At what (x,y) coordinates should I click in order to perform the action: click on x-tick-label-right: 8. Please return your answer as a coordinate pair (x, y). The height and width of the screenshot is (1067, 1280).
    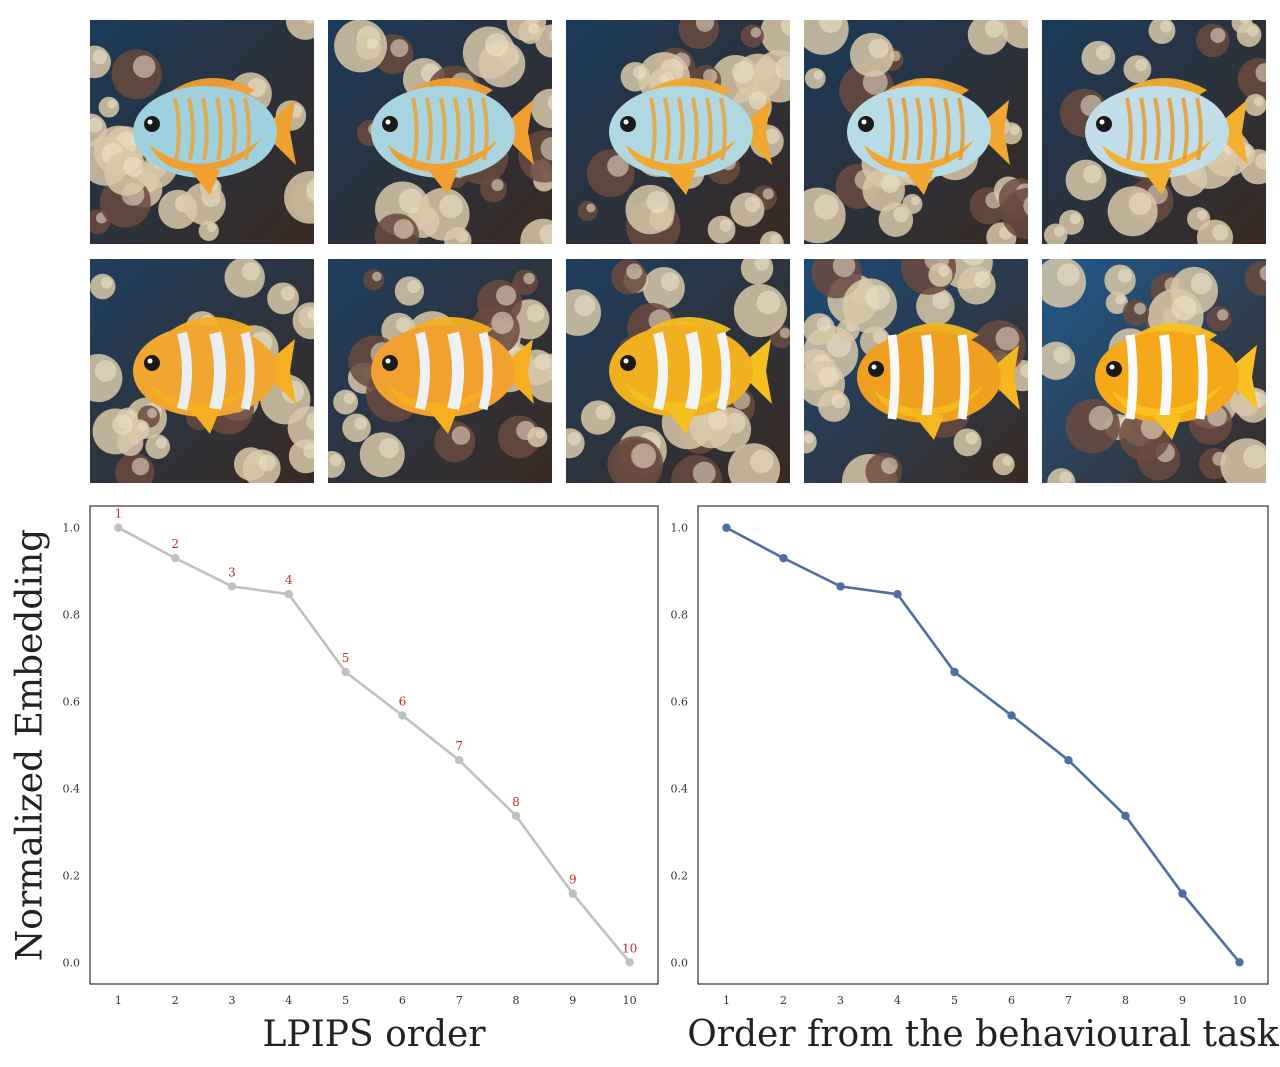
    Looking at the image, I should click on (1125, 1000).